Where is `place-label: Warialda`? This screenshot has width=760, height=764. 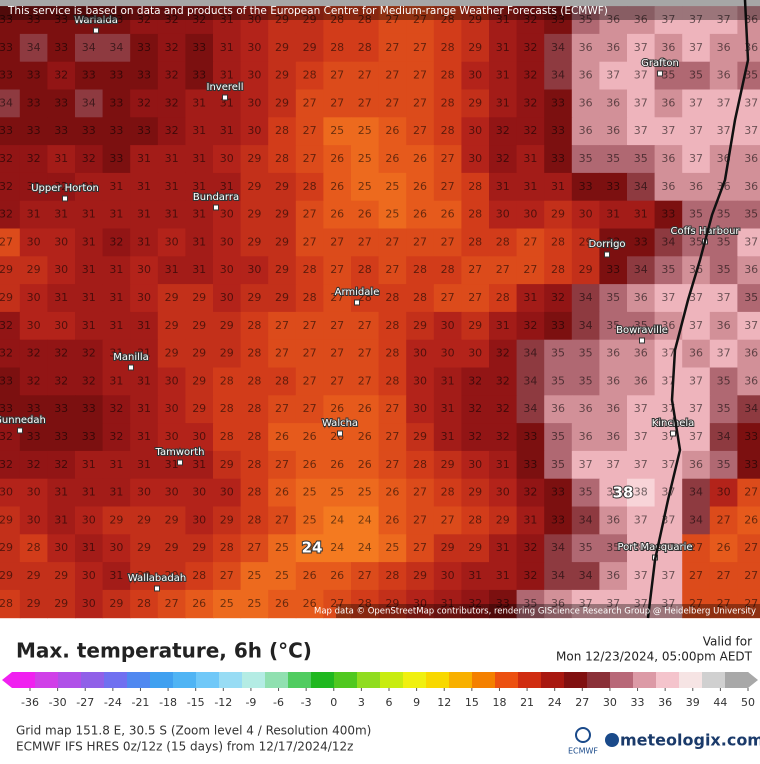
place-label: Warialda is located at coordinates (96, 20).